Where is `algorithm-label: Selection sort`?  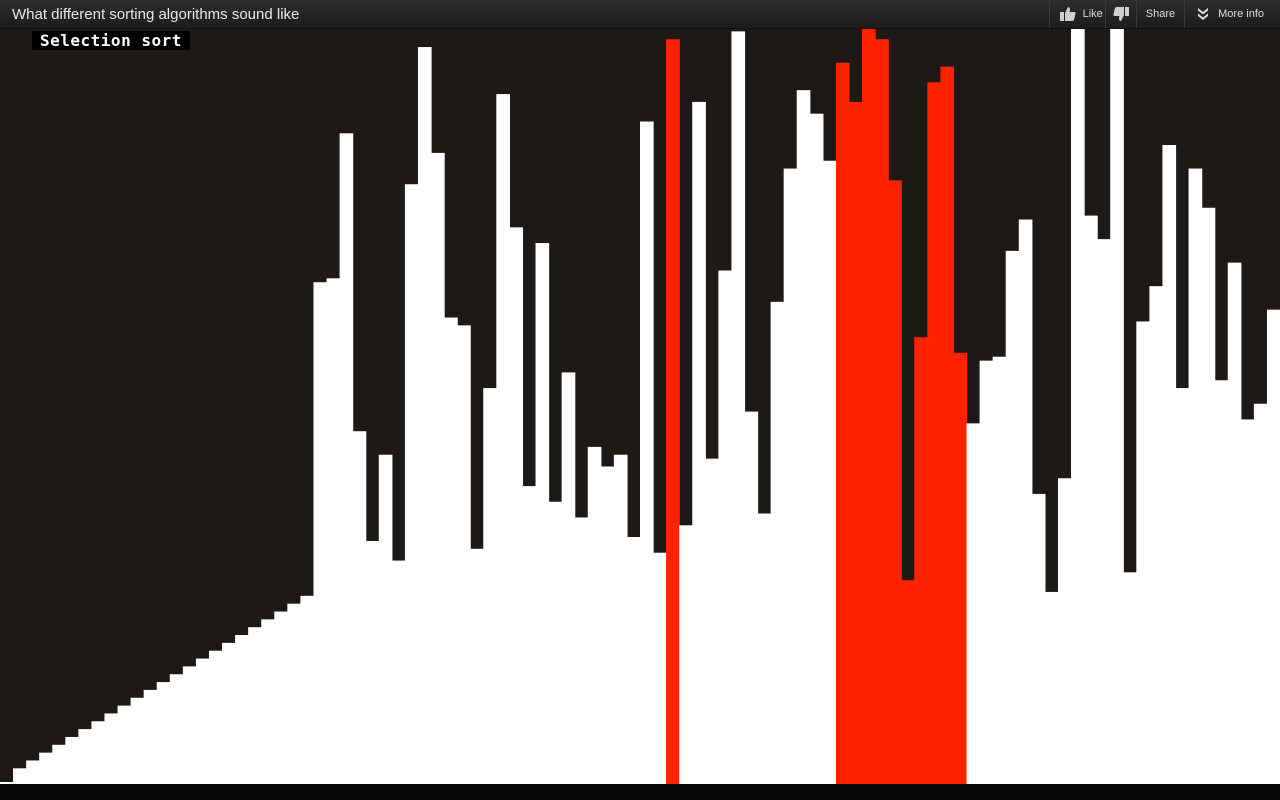
algorithm-label: Selection sort is located at coordinates (111, 40).